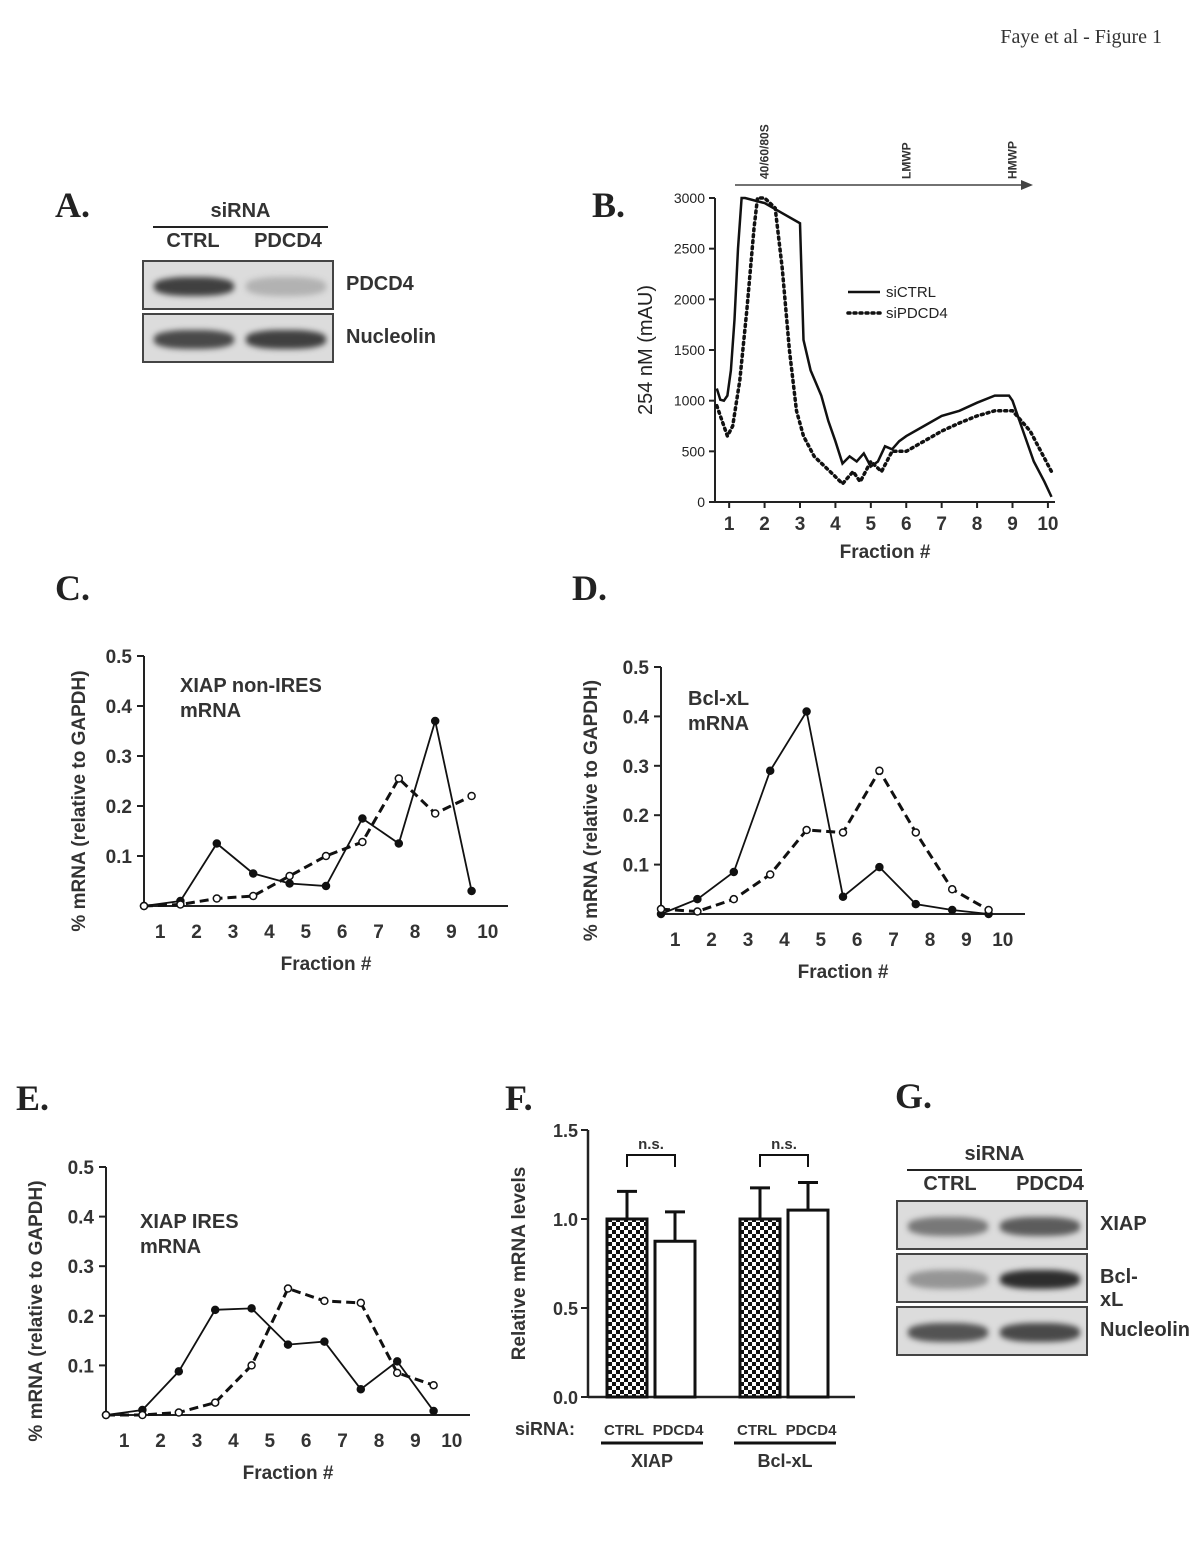  I want to click on y-axis-title: Relative mRNA levels, so click(519, 1264).